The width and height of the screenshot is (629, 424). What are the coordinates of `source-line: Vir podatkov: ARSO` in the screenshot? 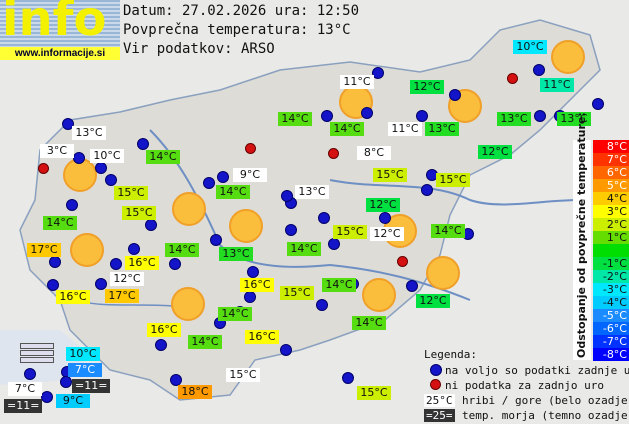 It's located at (199, 49).